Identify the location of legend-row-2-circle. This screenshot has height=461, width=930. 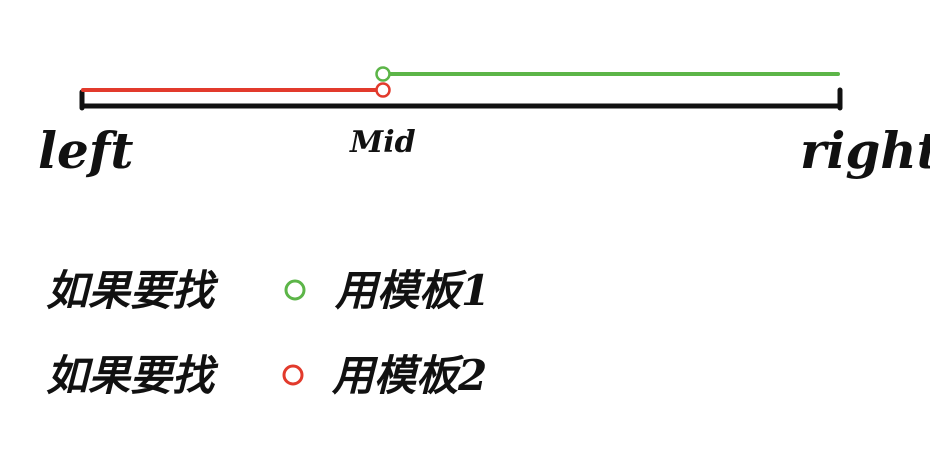
(293, 375).